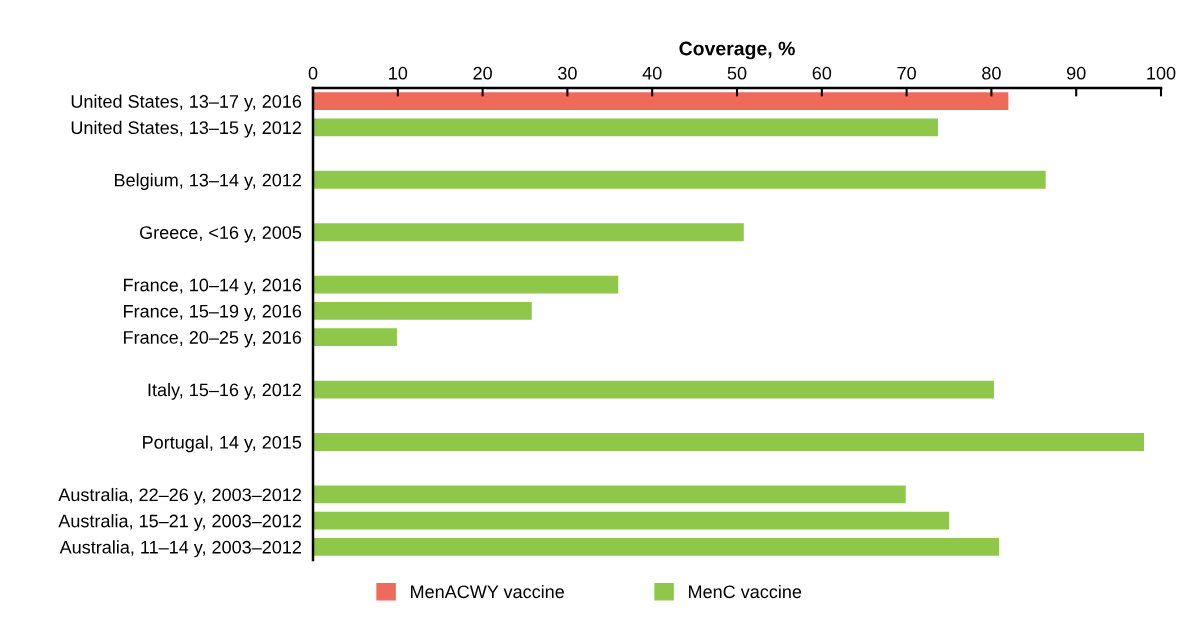  Describe the element at coordinates (906, 73) in the screenshot. I see `x-tick-label: 70` at that location.